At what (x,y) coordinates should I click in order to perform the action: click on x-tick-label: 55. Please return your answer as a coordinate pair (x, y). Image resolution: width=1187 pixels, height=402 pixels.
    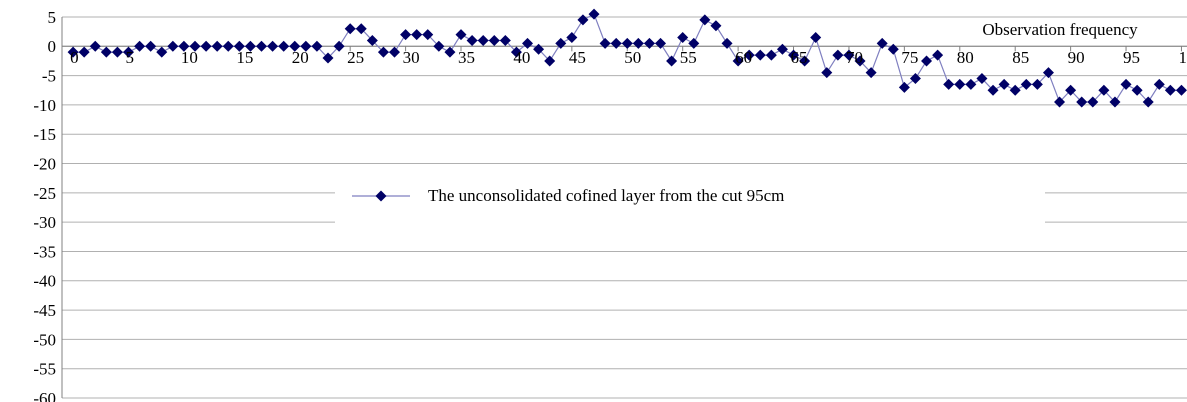
    Looking at the image, I should click on (688, 57).